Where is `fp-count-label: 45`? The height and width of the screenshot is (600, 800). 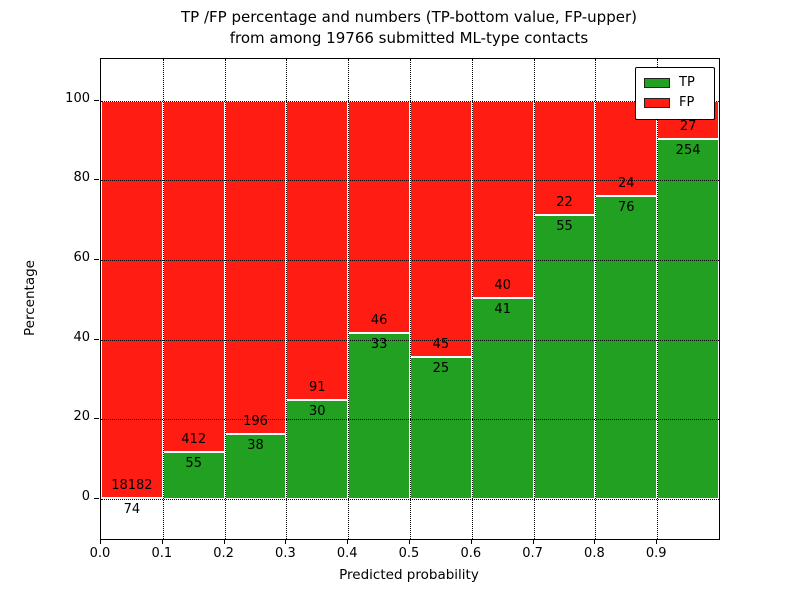
fp-count-label: 45 is located at coordinates (441, 344).